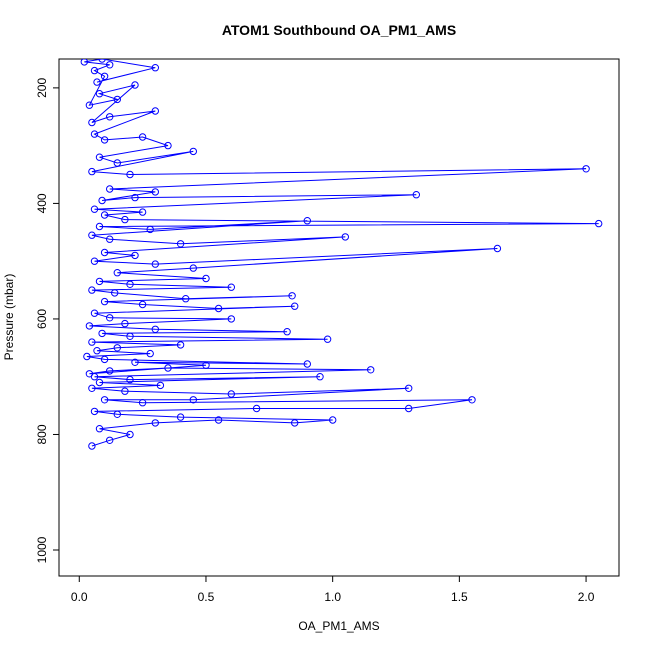 This screenshot has height=650, width=650. Describe the element at coordinates (586, 597) in the screenshot. I see `x-tick-label: 2.0` at that location.